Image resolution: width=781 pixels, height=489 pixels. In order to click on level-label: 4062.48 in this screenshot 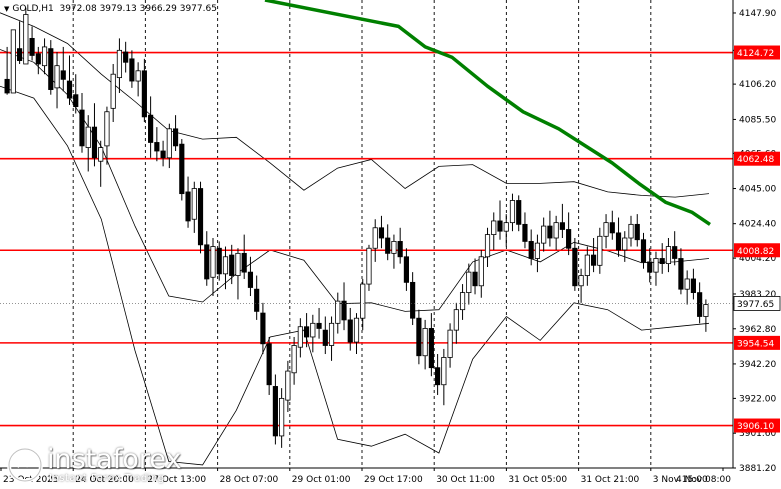, I will do `click(755, 160)`.